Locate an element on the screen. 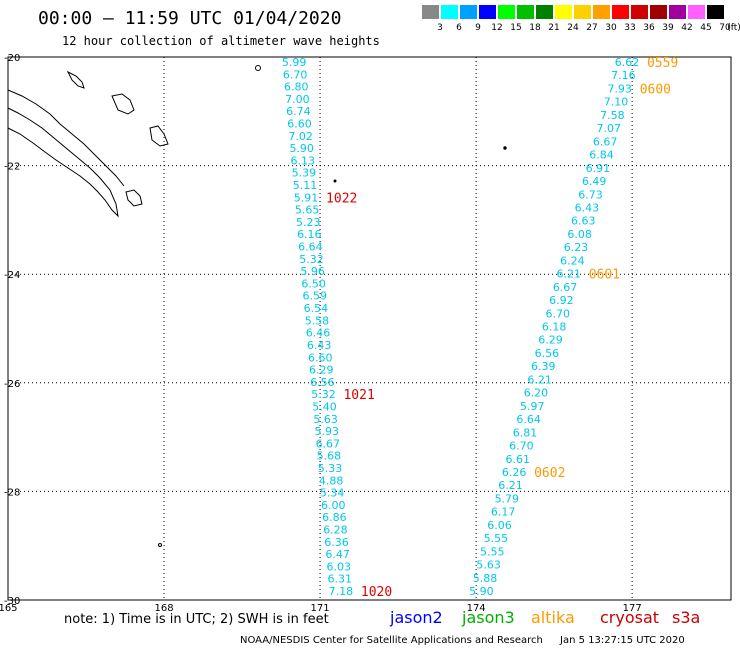  lon-tick-label: 177 is located at coordinates (632, 608).